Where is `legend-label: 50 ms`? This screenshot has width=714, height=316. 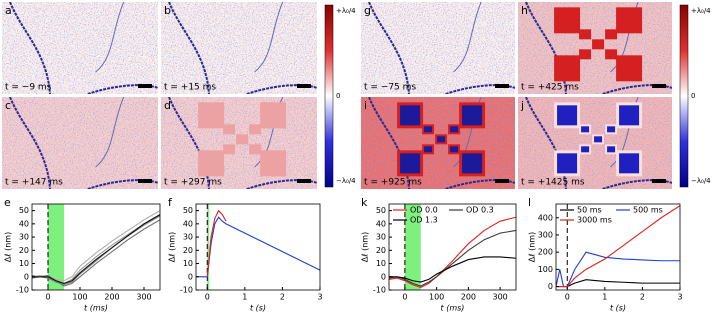
legend-label: 50 ms is located at coordinates (589, 210).